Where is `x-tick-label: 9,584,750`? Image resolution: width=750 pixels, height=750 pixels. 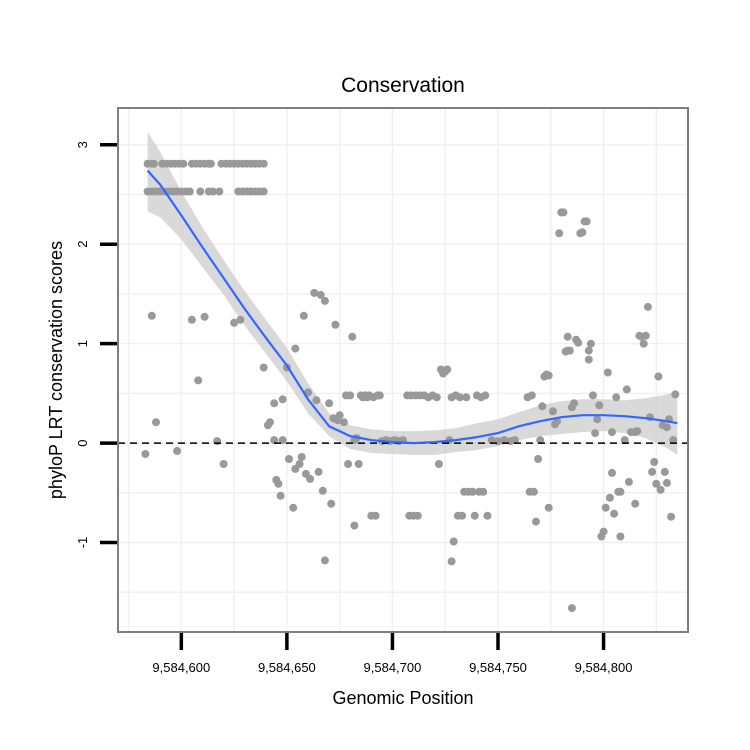 x-tick-label: 9,584,750 is located at coordinates (498, 667).